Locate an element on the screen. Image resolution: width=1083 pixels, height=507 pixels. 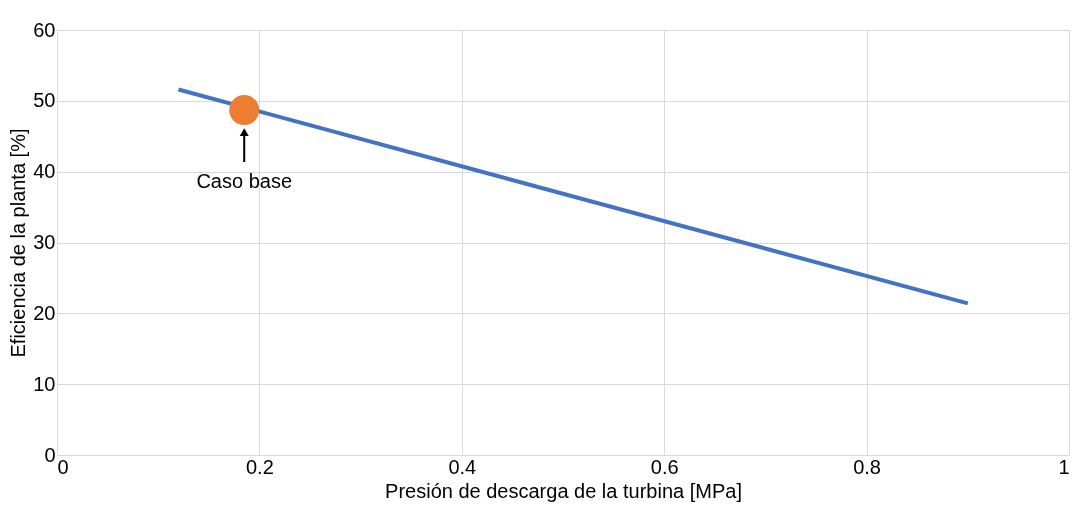
x-tick-label: 0.2 is located at coordinates (259, 466).